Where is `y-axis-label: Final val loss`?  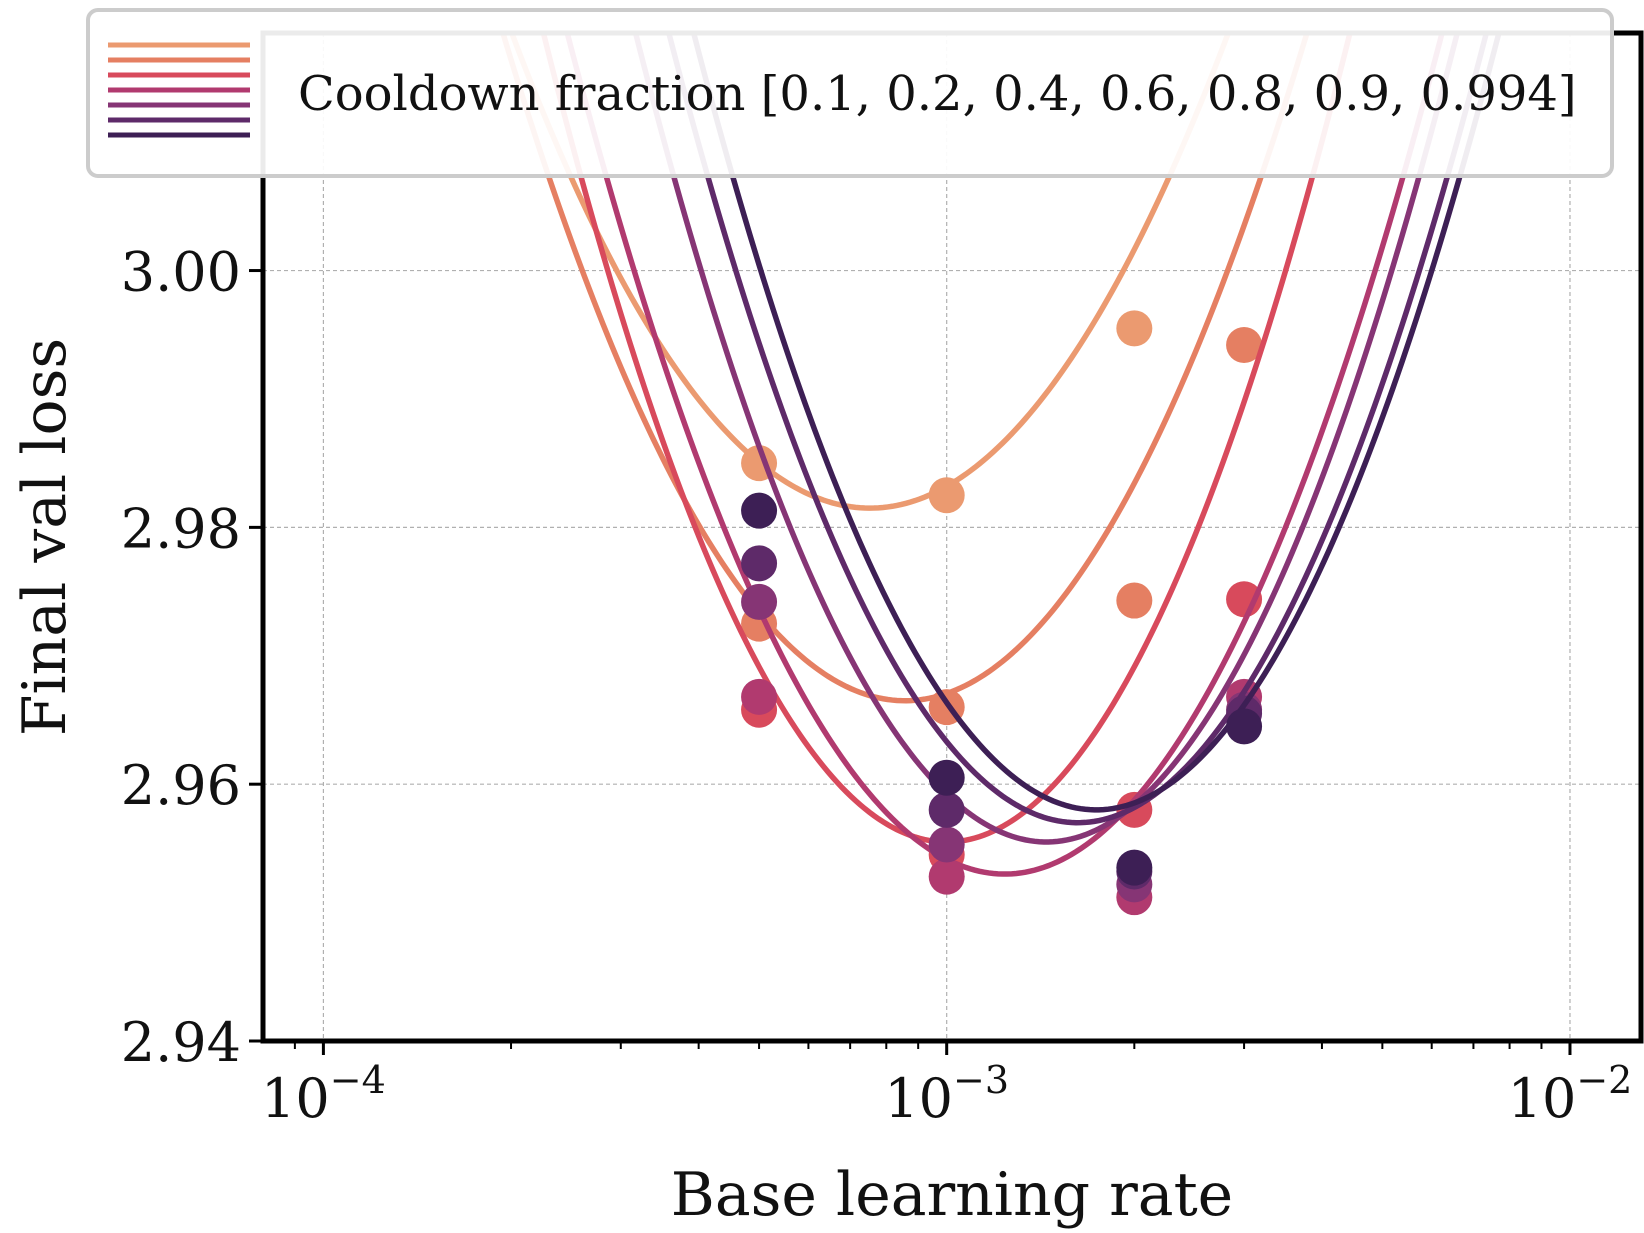 y-axis-label: Final val loss is located at coordinates (45, 537).